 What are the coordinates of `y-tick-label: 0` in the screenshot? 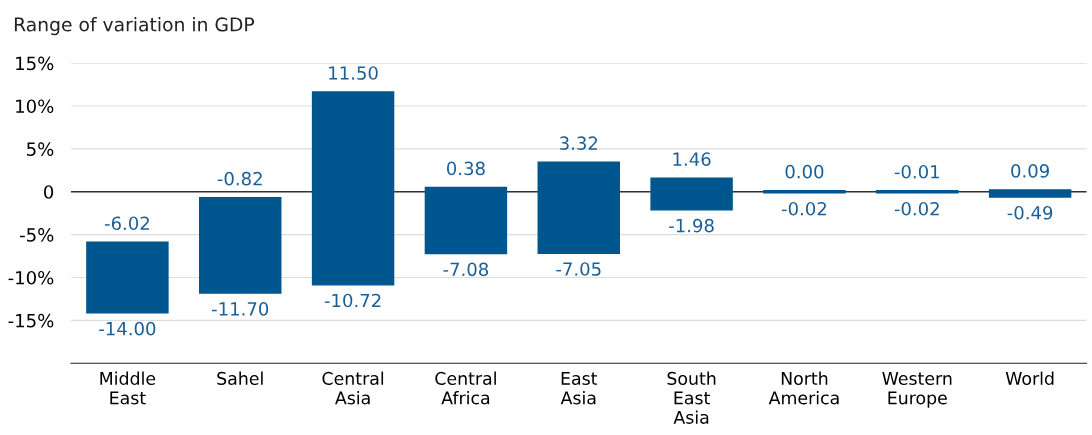 It's located at (49, 192).